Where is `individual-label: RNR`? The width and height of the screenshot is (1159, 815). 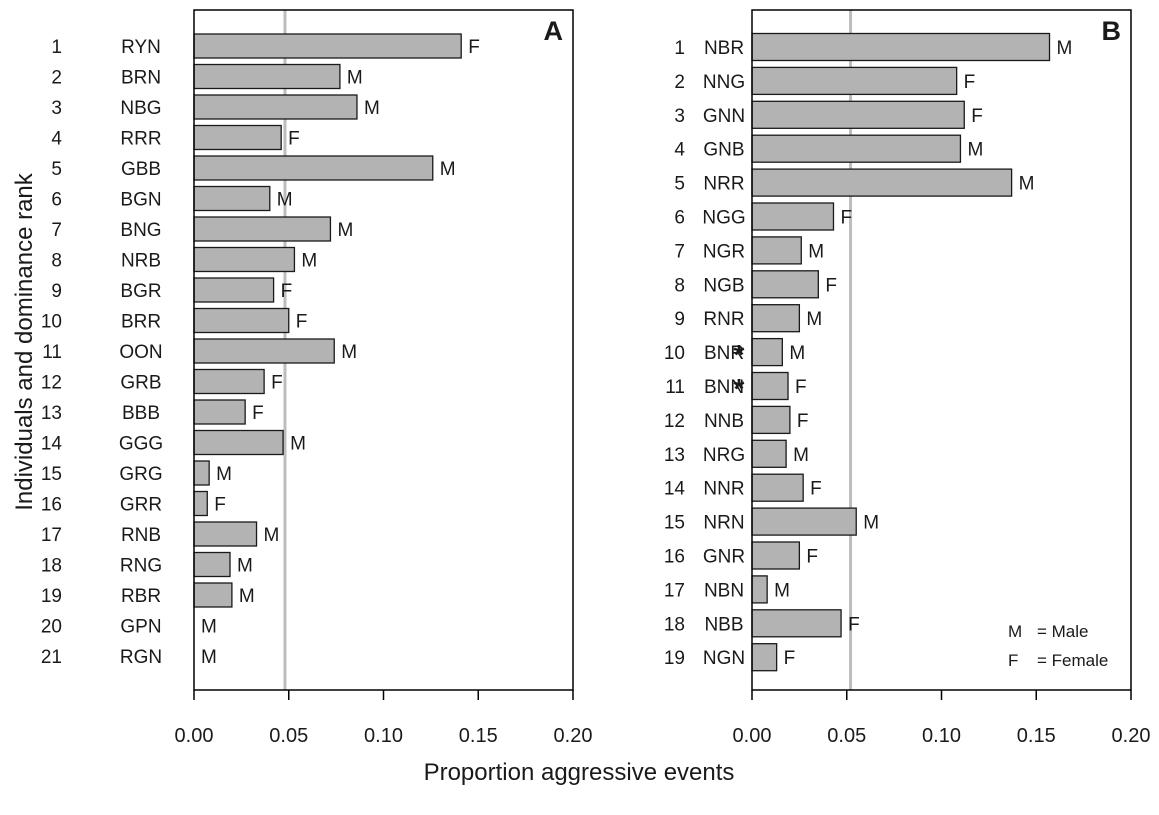
individual-label: RNR is located at coordinates (723, 319).